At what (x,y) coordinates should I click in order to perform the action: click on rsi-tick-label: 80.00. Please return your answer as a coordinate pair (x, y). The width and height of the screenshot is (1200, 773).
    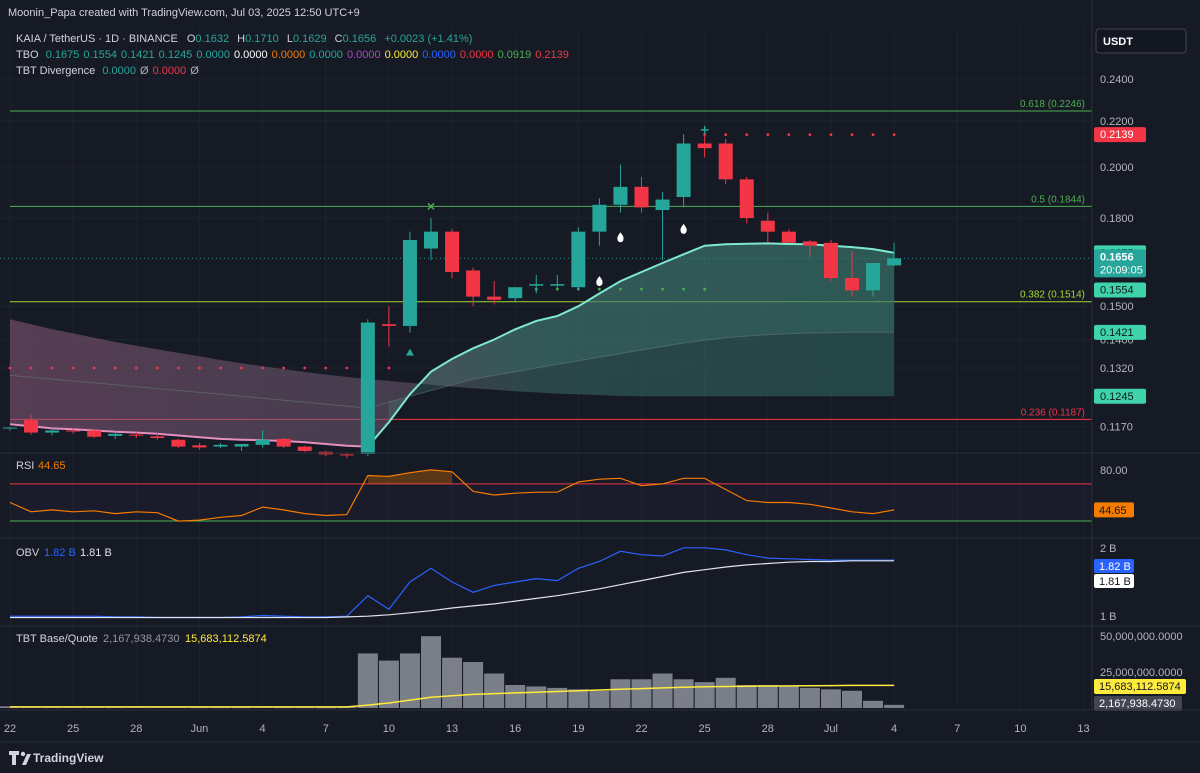
    Looking at the image, I should click on (1114, 471).